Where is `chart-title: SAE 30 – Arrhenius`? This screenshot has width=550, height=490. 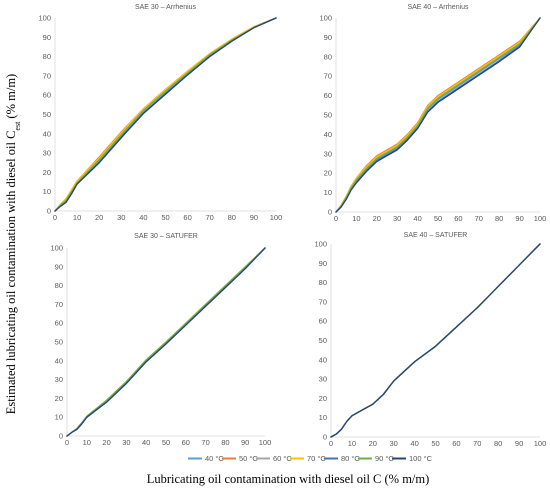
chart-title: SAE 30 – Arrhenius is located at coordinates (166, 7).